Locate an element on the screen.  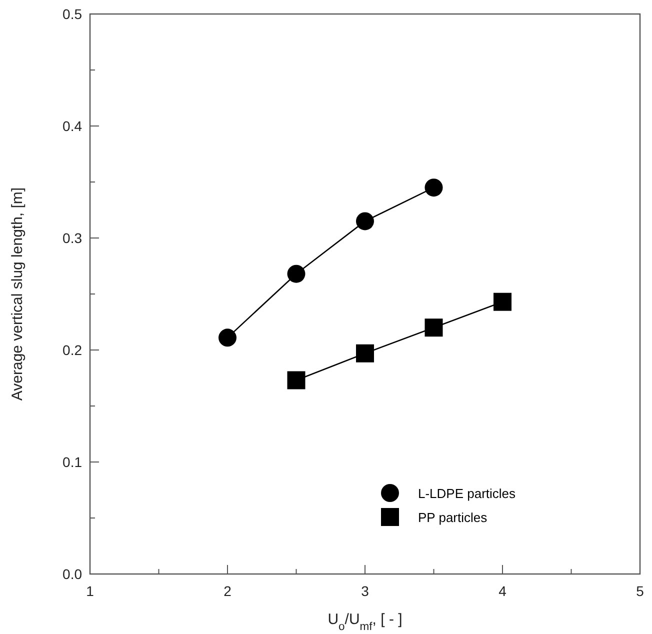
x-tick-label: 5 is located at coordinates (640, 591).